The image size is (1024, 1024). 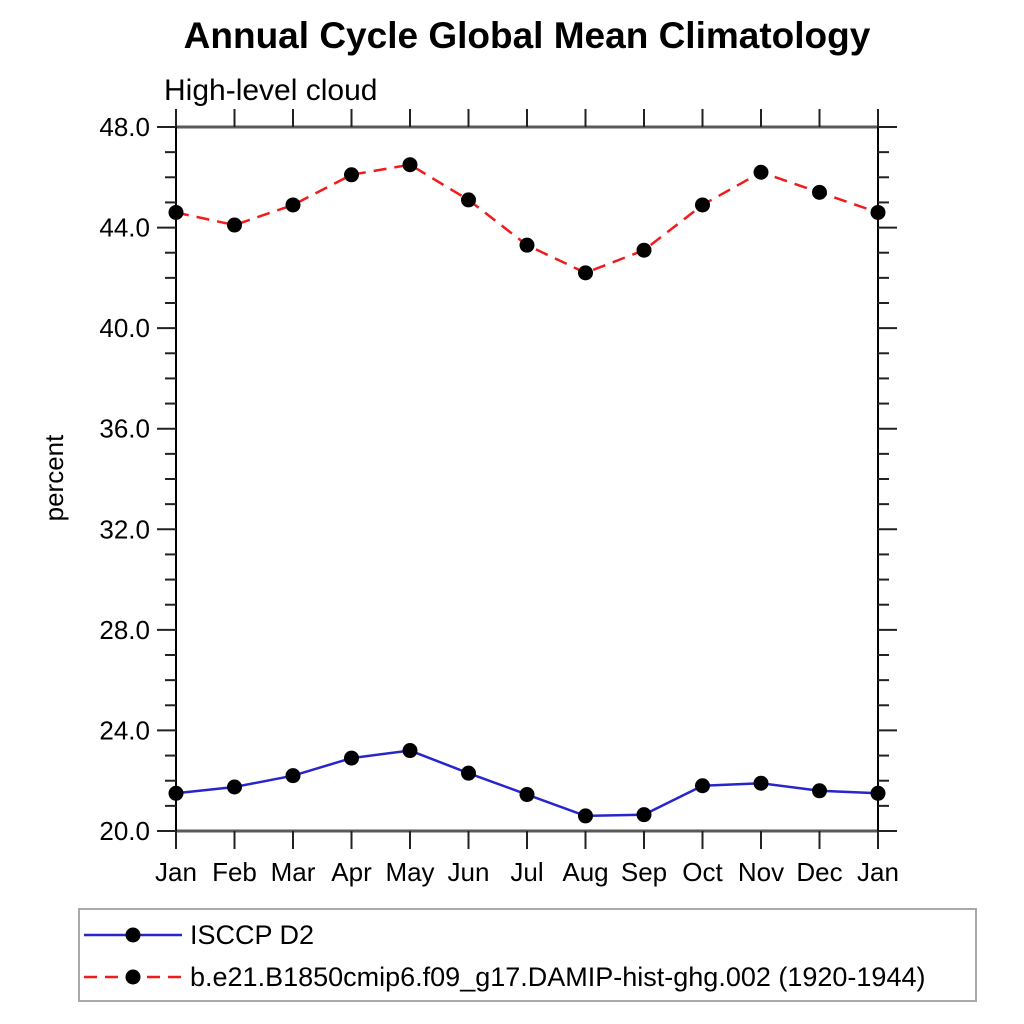 I want to click on x-tick-label: Mar, so click(x=293, y=872).